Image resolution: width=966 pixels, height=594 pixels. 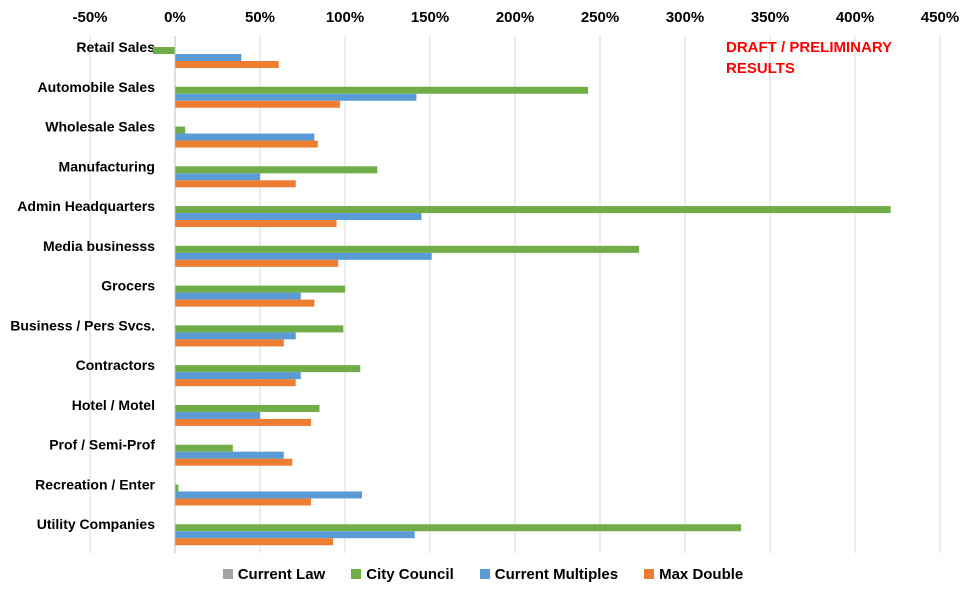 What do you see at coordinates (533, 210) in the screenshot?
I see `bar-city-council-admin-headquarters` at bounding box center [533, 210].